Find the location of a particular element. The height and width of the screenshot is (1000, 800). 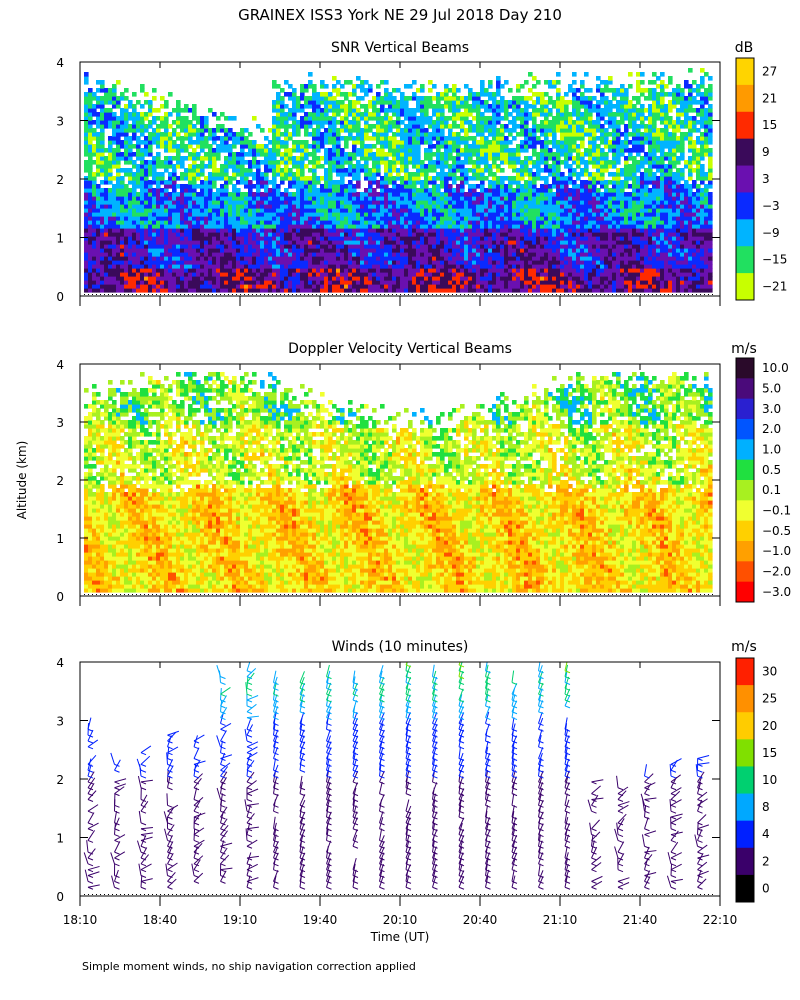

panel-2-title: Doppler Velocity Vertical Beams is located at coordinates (400, 349).